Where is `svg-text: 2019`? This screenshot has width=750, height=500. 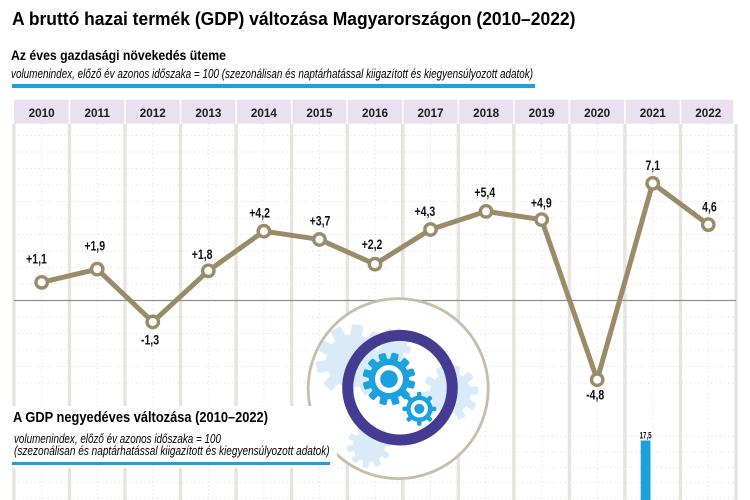
svg-text: 2019 is located at coordinates (542, 113).